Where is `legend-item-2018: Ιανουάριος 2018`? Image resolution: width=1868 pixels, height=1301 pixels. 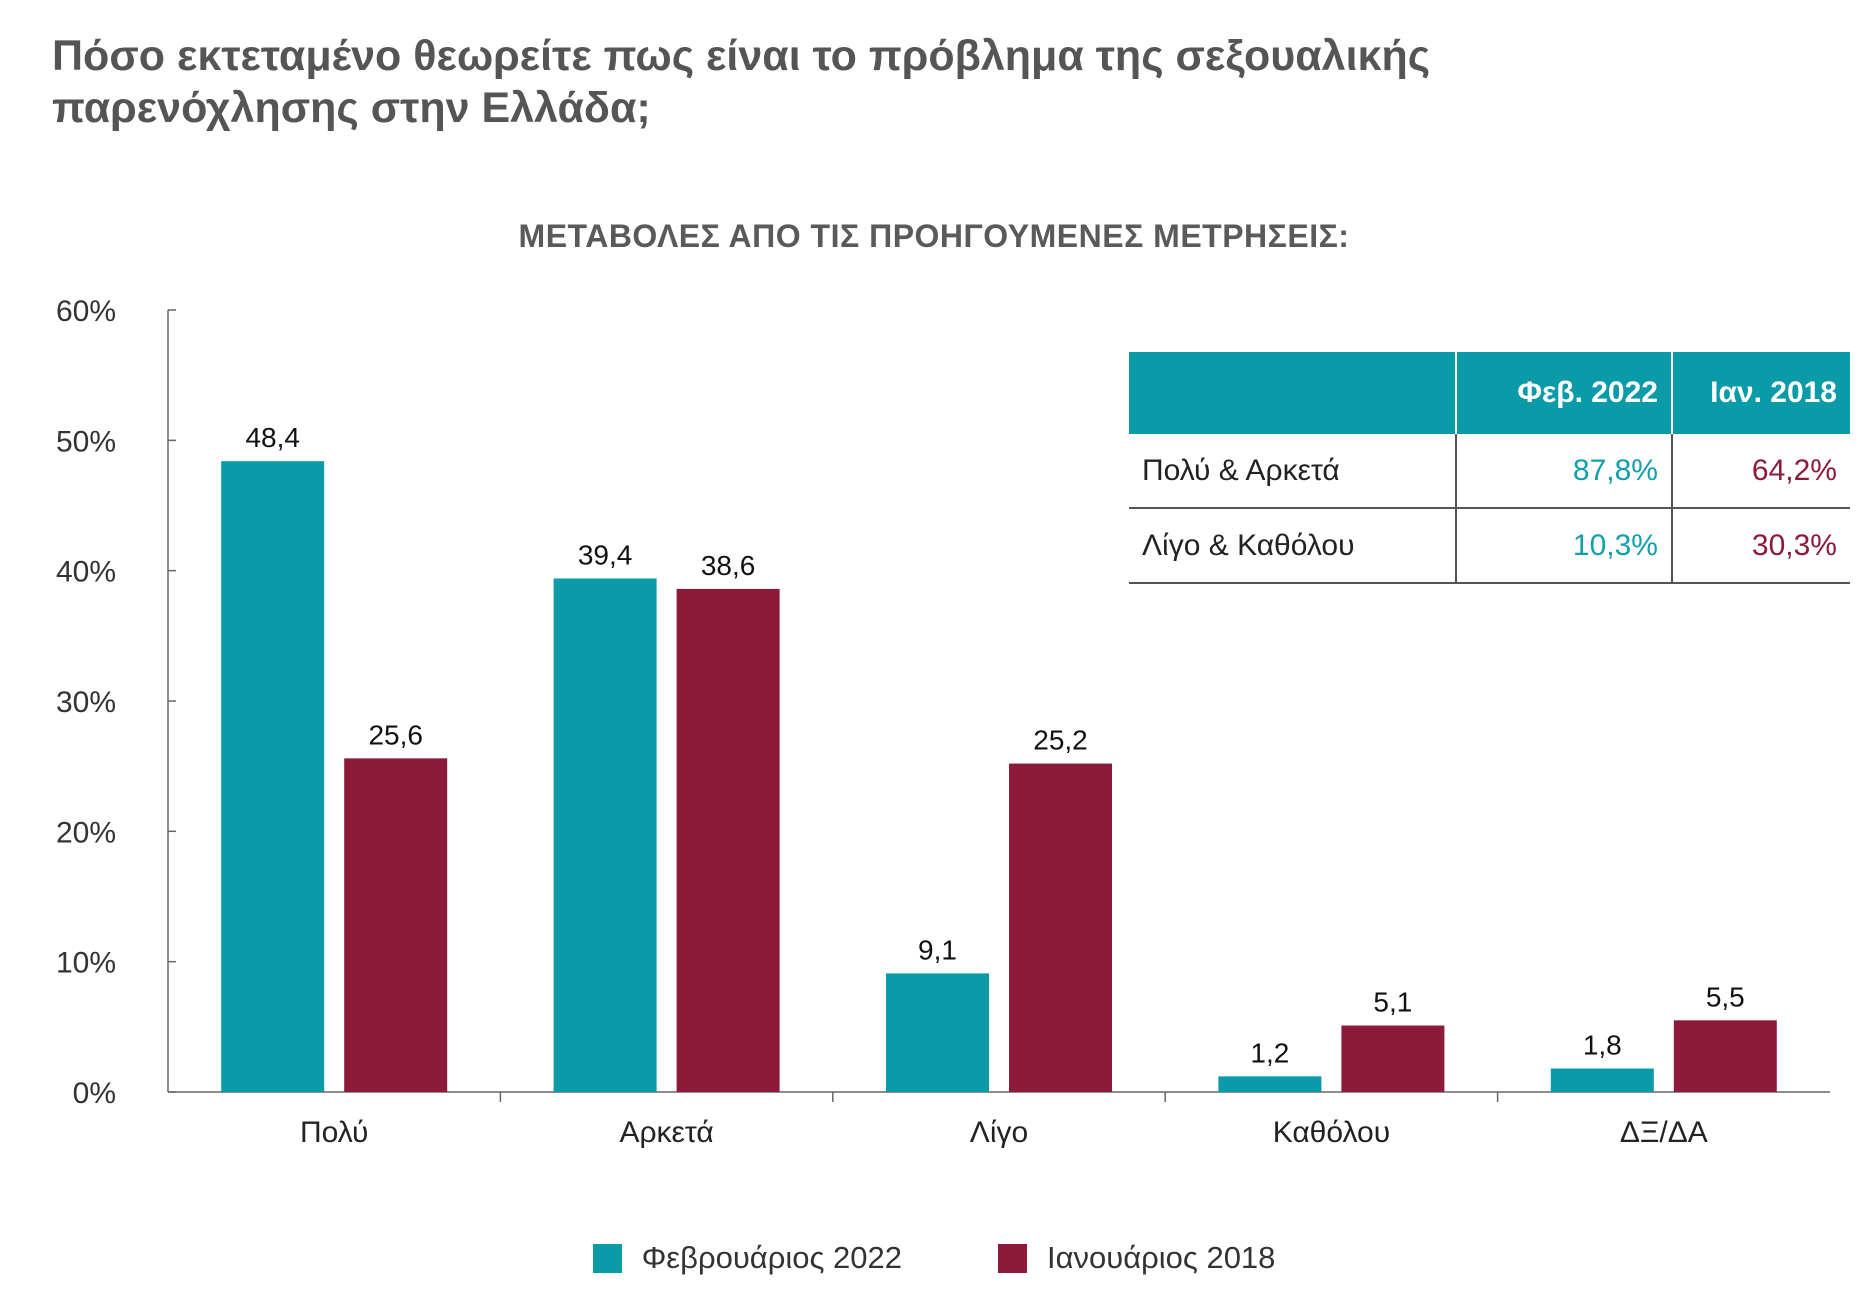
legend-item-2018: Ιανουάριος 2018 is located at coordinates (1136, 1258).